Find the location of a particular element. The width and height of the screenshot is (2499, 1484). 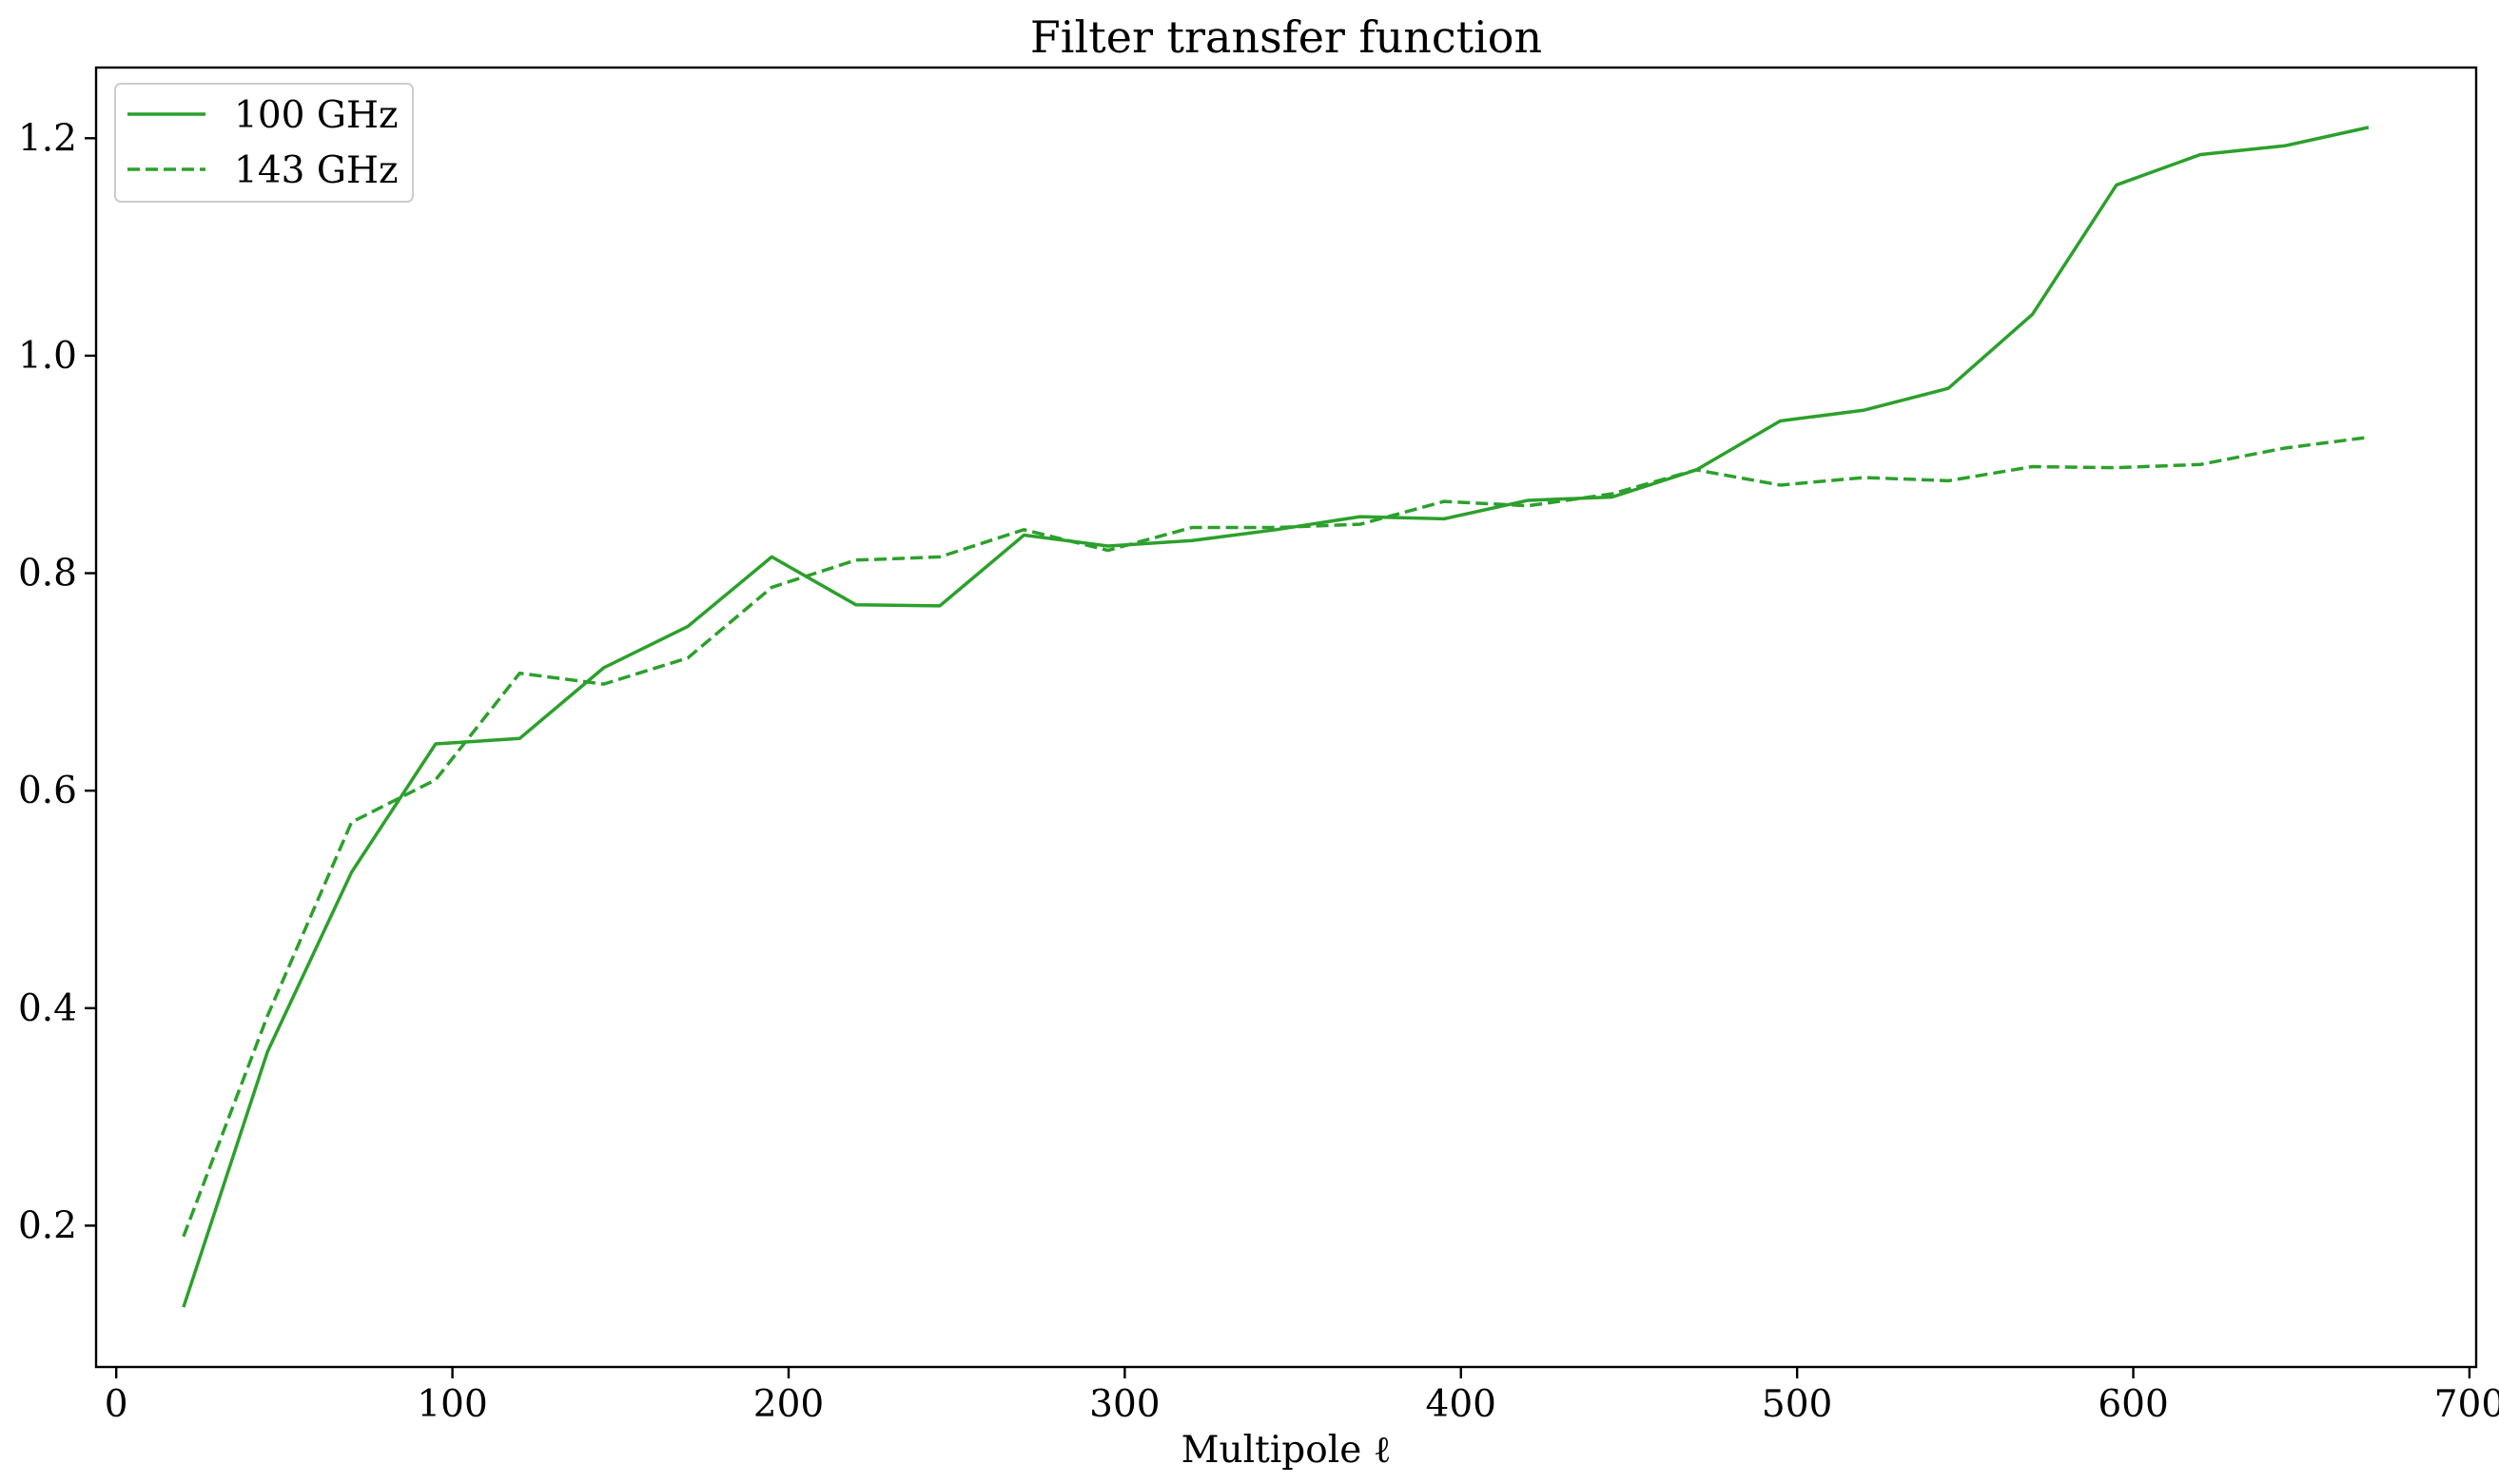

y-tick-label: 1.0 is located at coordinates (47, 356).